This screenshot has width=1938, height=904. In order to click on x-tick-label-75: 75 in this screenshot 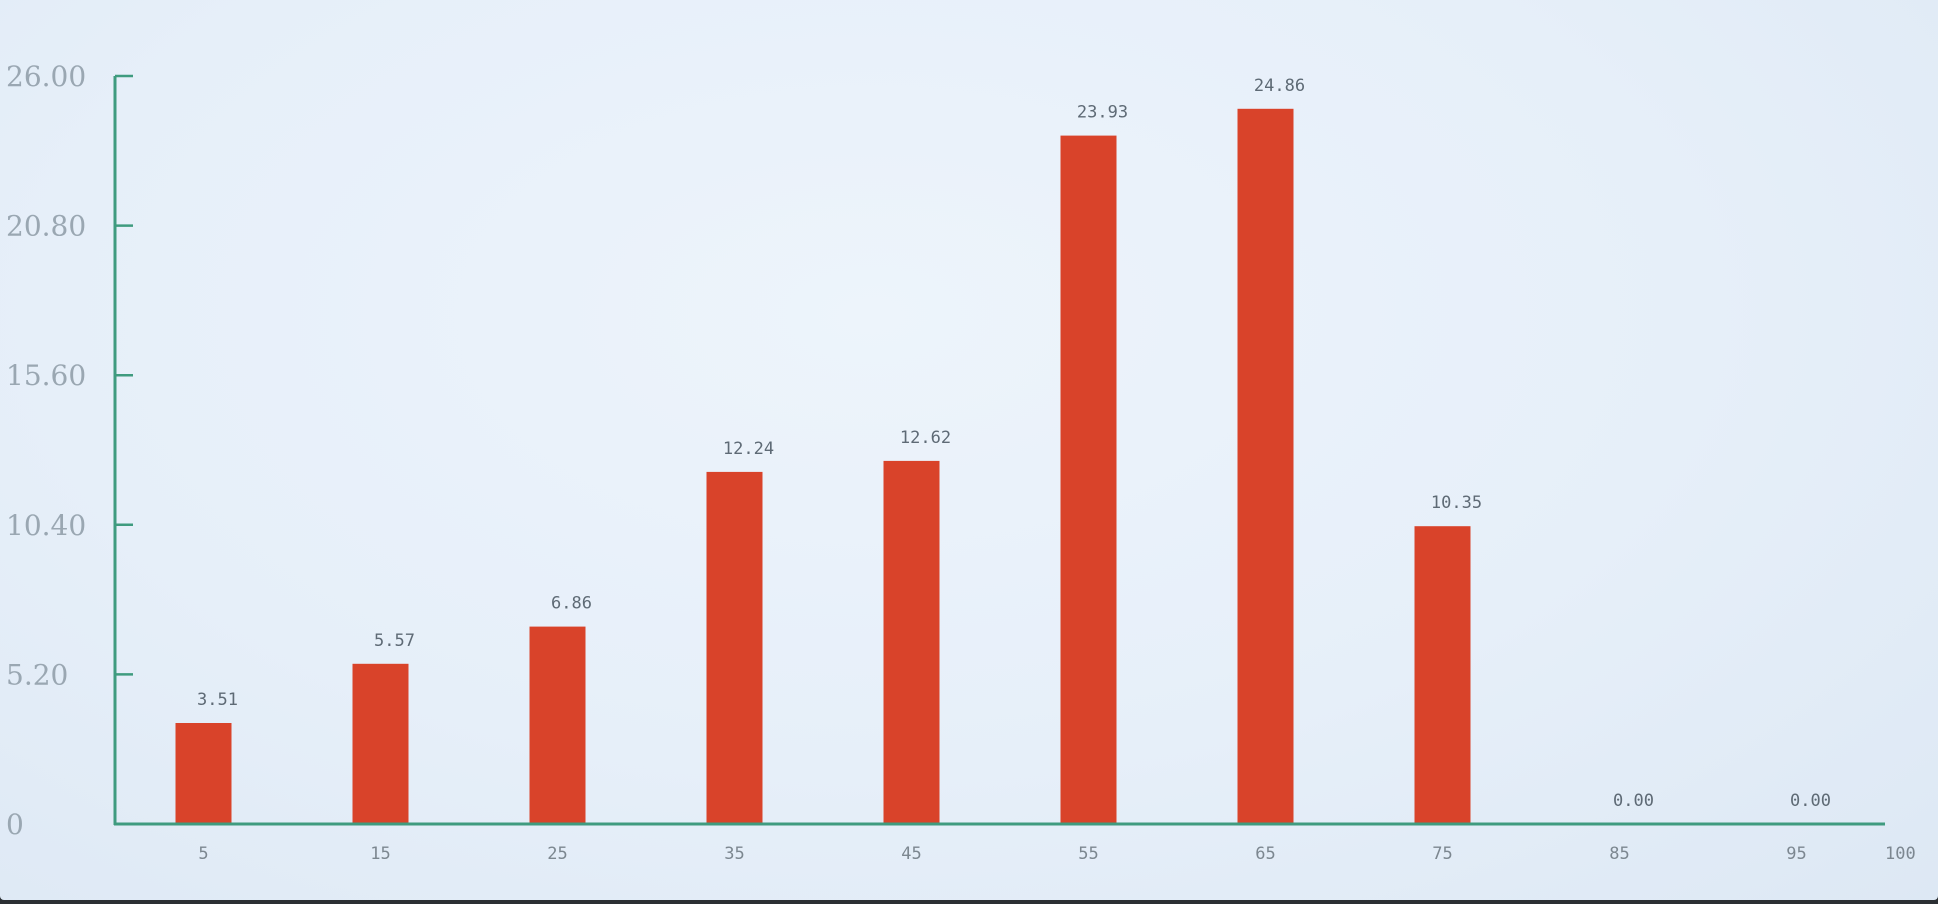, I will do `click(1442, 854)`.